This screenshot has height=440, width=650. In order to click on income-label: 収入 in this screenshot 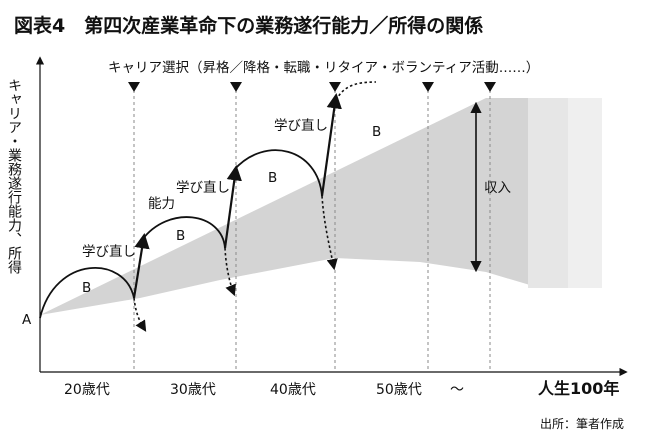, I will do `click(497, 188)`.